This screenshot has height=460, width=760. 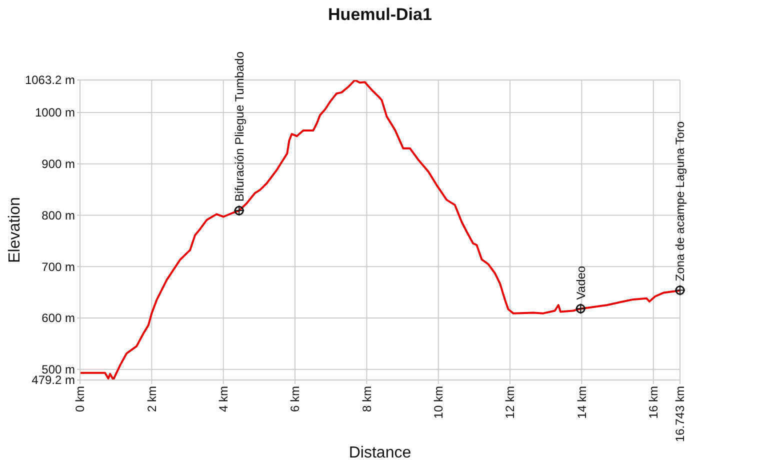 I want to click on y-tick-label: 900 m, so click(x=58, y=164).